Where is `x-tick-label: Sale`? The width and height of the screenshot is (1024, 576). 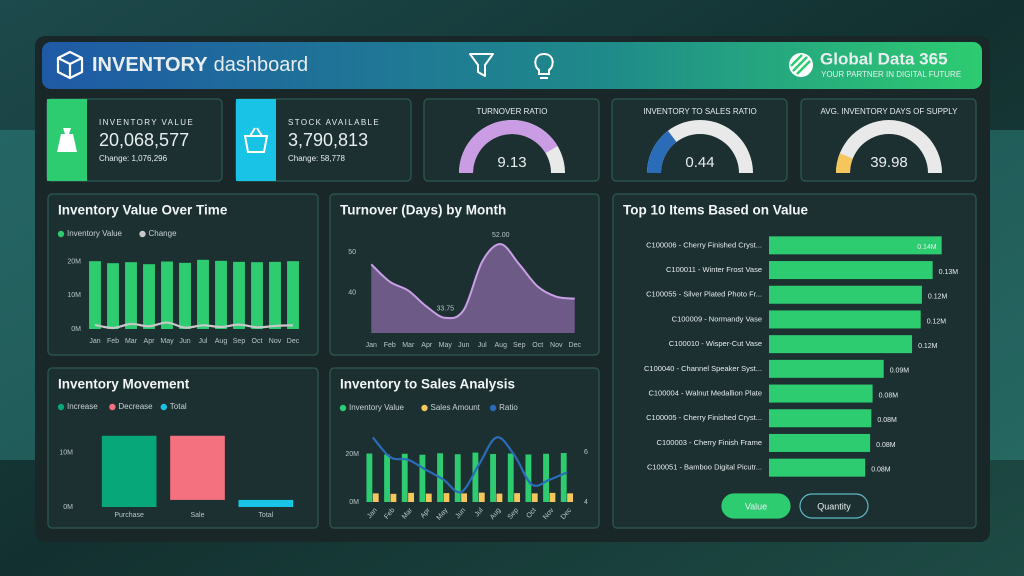
x-tick-label: Sale is located at coordinates (197, 515).